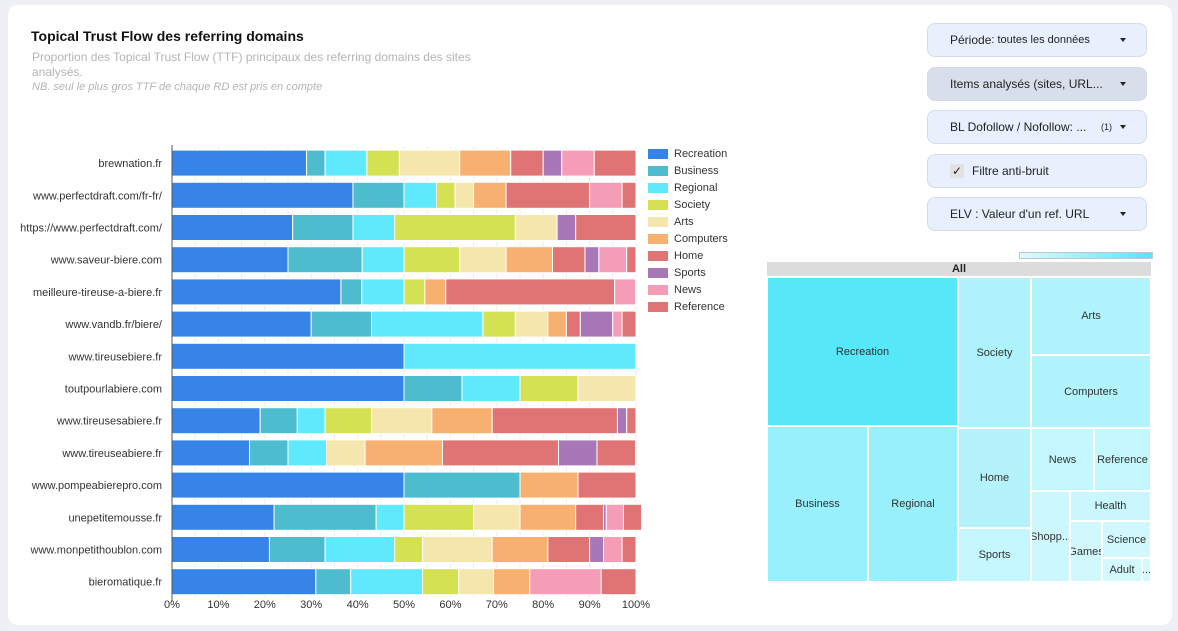 Image resolution: width=1178 pixels, height=631 pixels. I want to click on treemap-cell-science: Science, so click(1126, 539).